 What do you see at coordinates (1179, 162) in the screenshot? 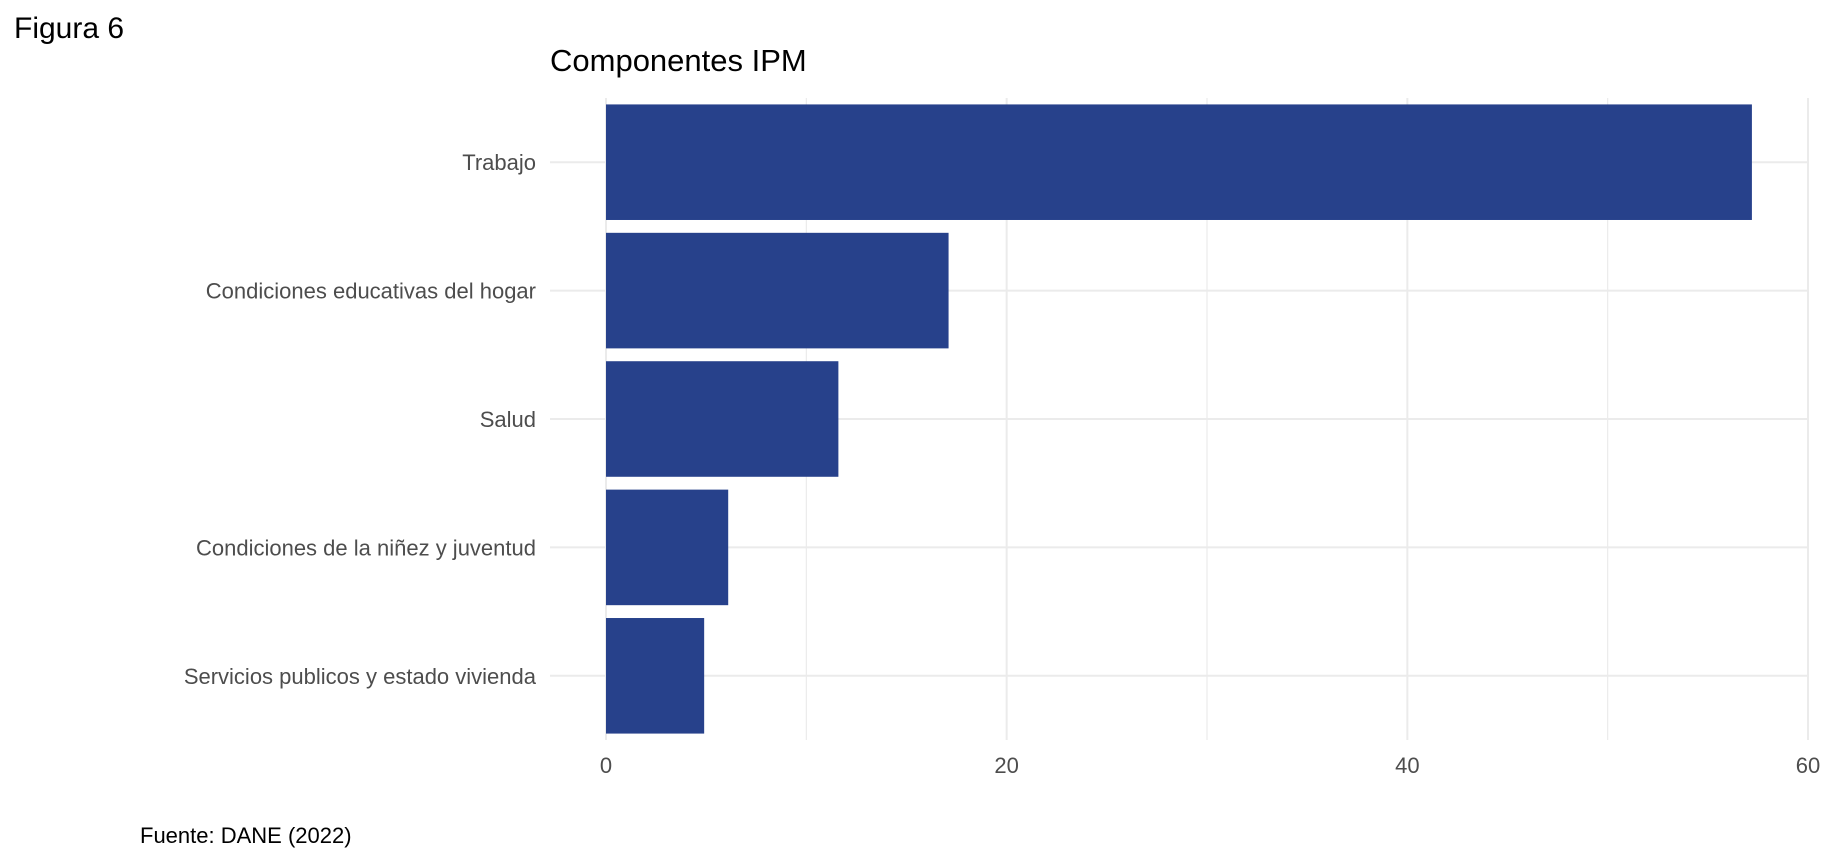
I see `bar-trabajo` at bounding box center [1179, 162].